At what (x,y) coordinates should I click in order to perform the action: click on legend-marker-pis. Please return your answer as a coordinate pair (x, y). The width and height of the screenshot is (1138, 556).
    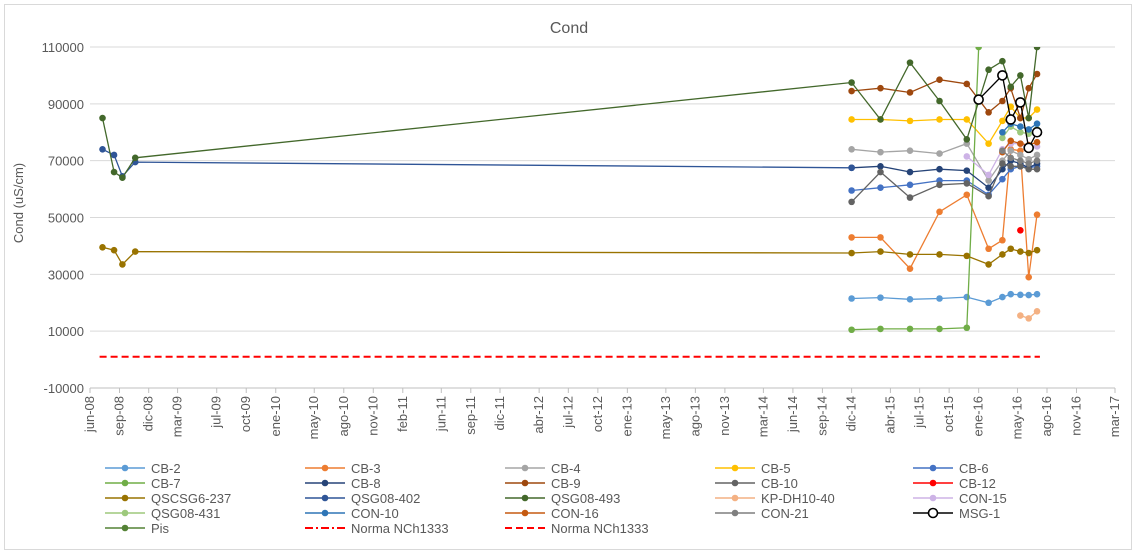
    Looking at the image, I should click on (125, 528).